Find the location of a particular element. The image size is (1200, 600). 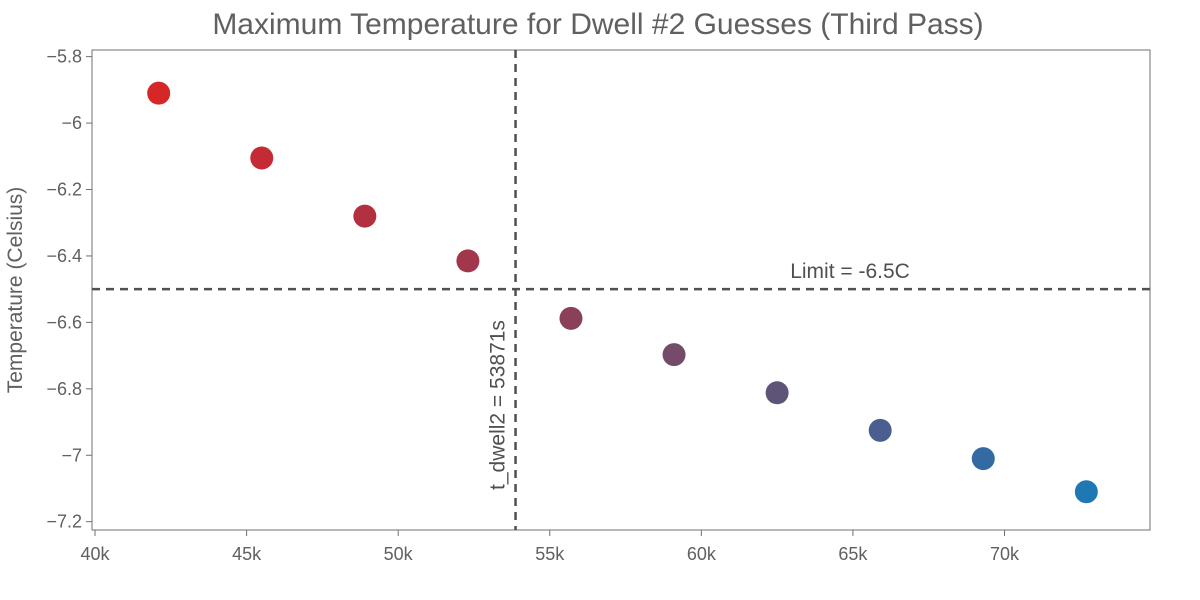

dwell-time-label: t_dwell2 = 53871s is located at coordinates (498, 405).